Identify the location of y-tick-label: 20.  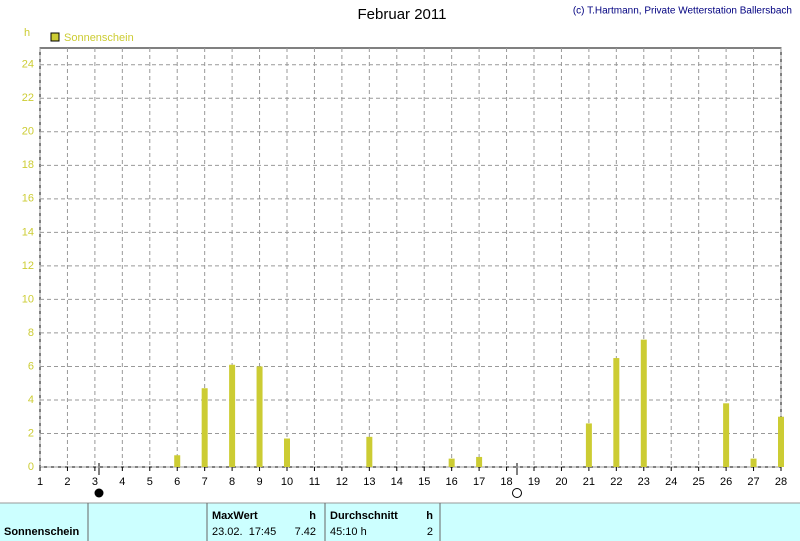
(28, 132).